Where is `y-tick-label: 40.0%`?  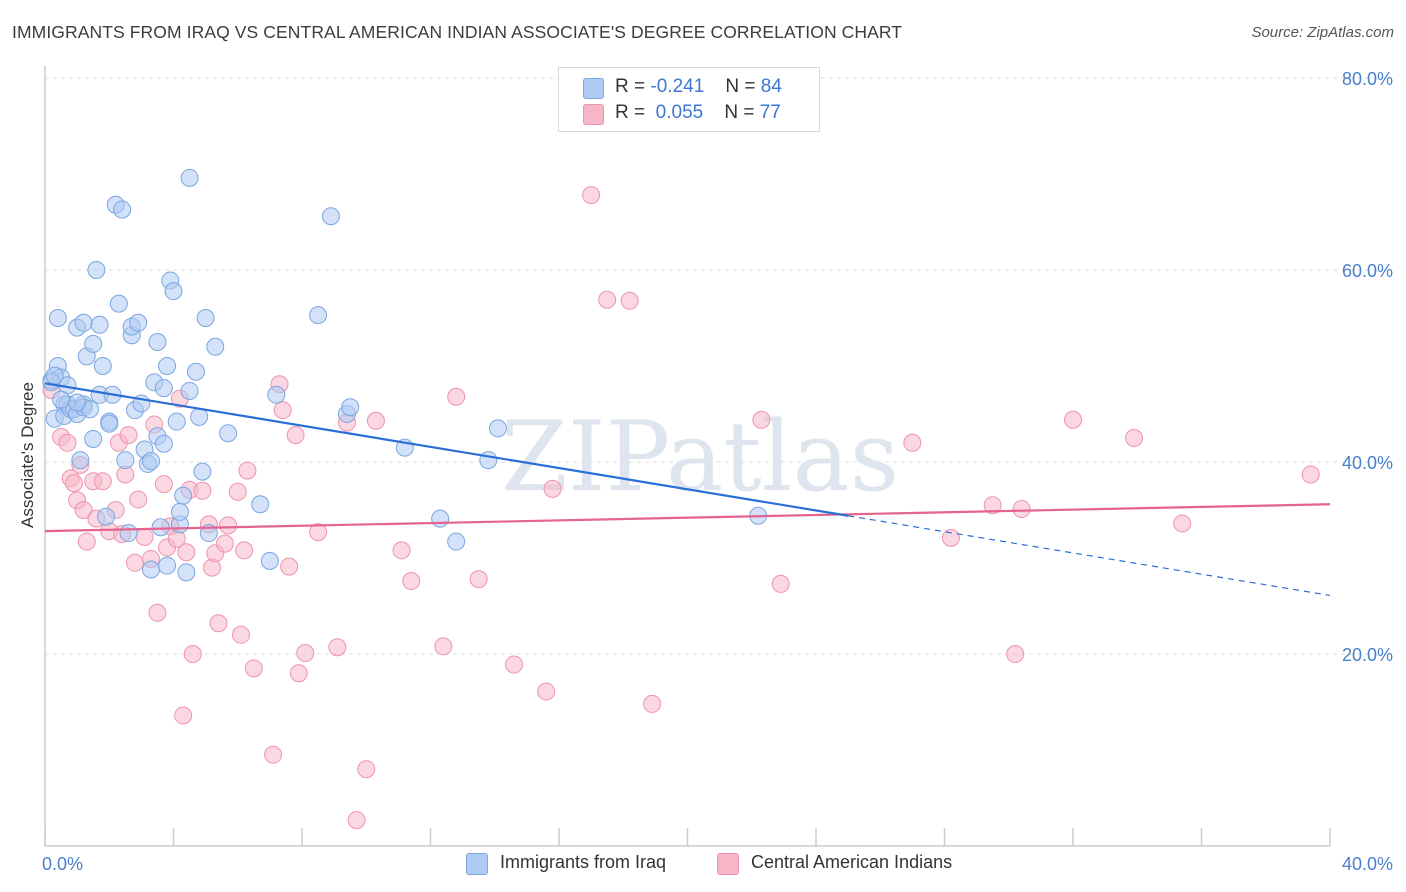
y-tick-label: 40.0% is located at coordinates (1367, 463).